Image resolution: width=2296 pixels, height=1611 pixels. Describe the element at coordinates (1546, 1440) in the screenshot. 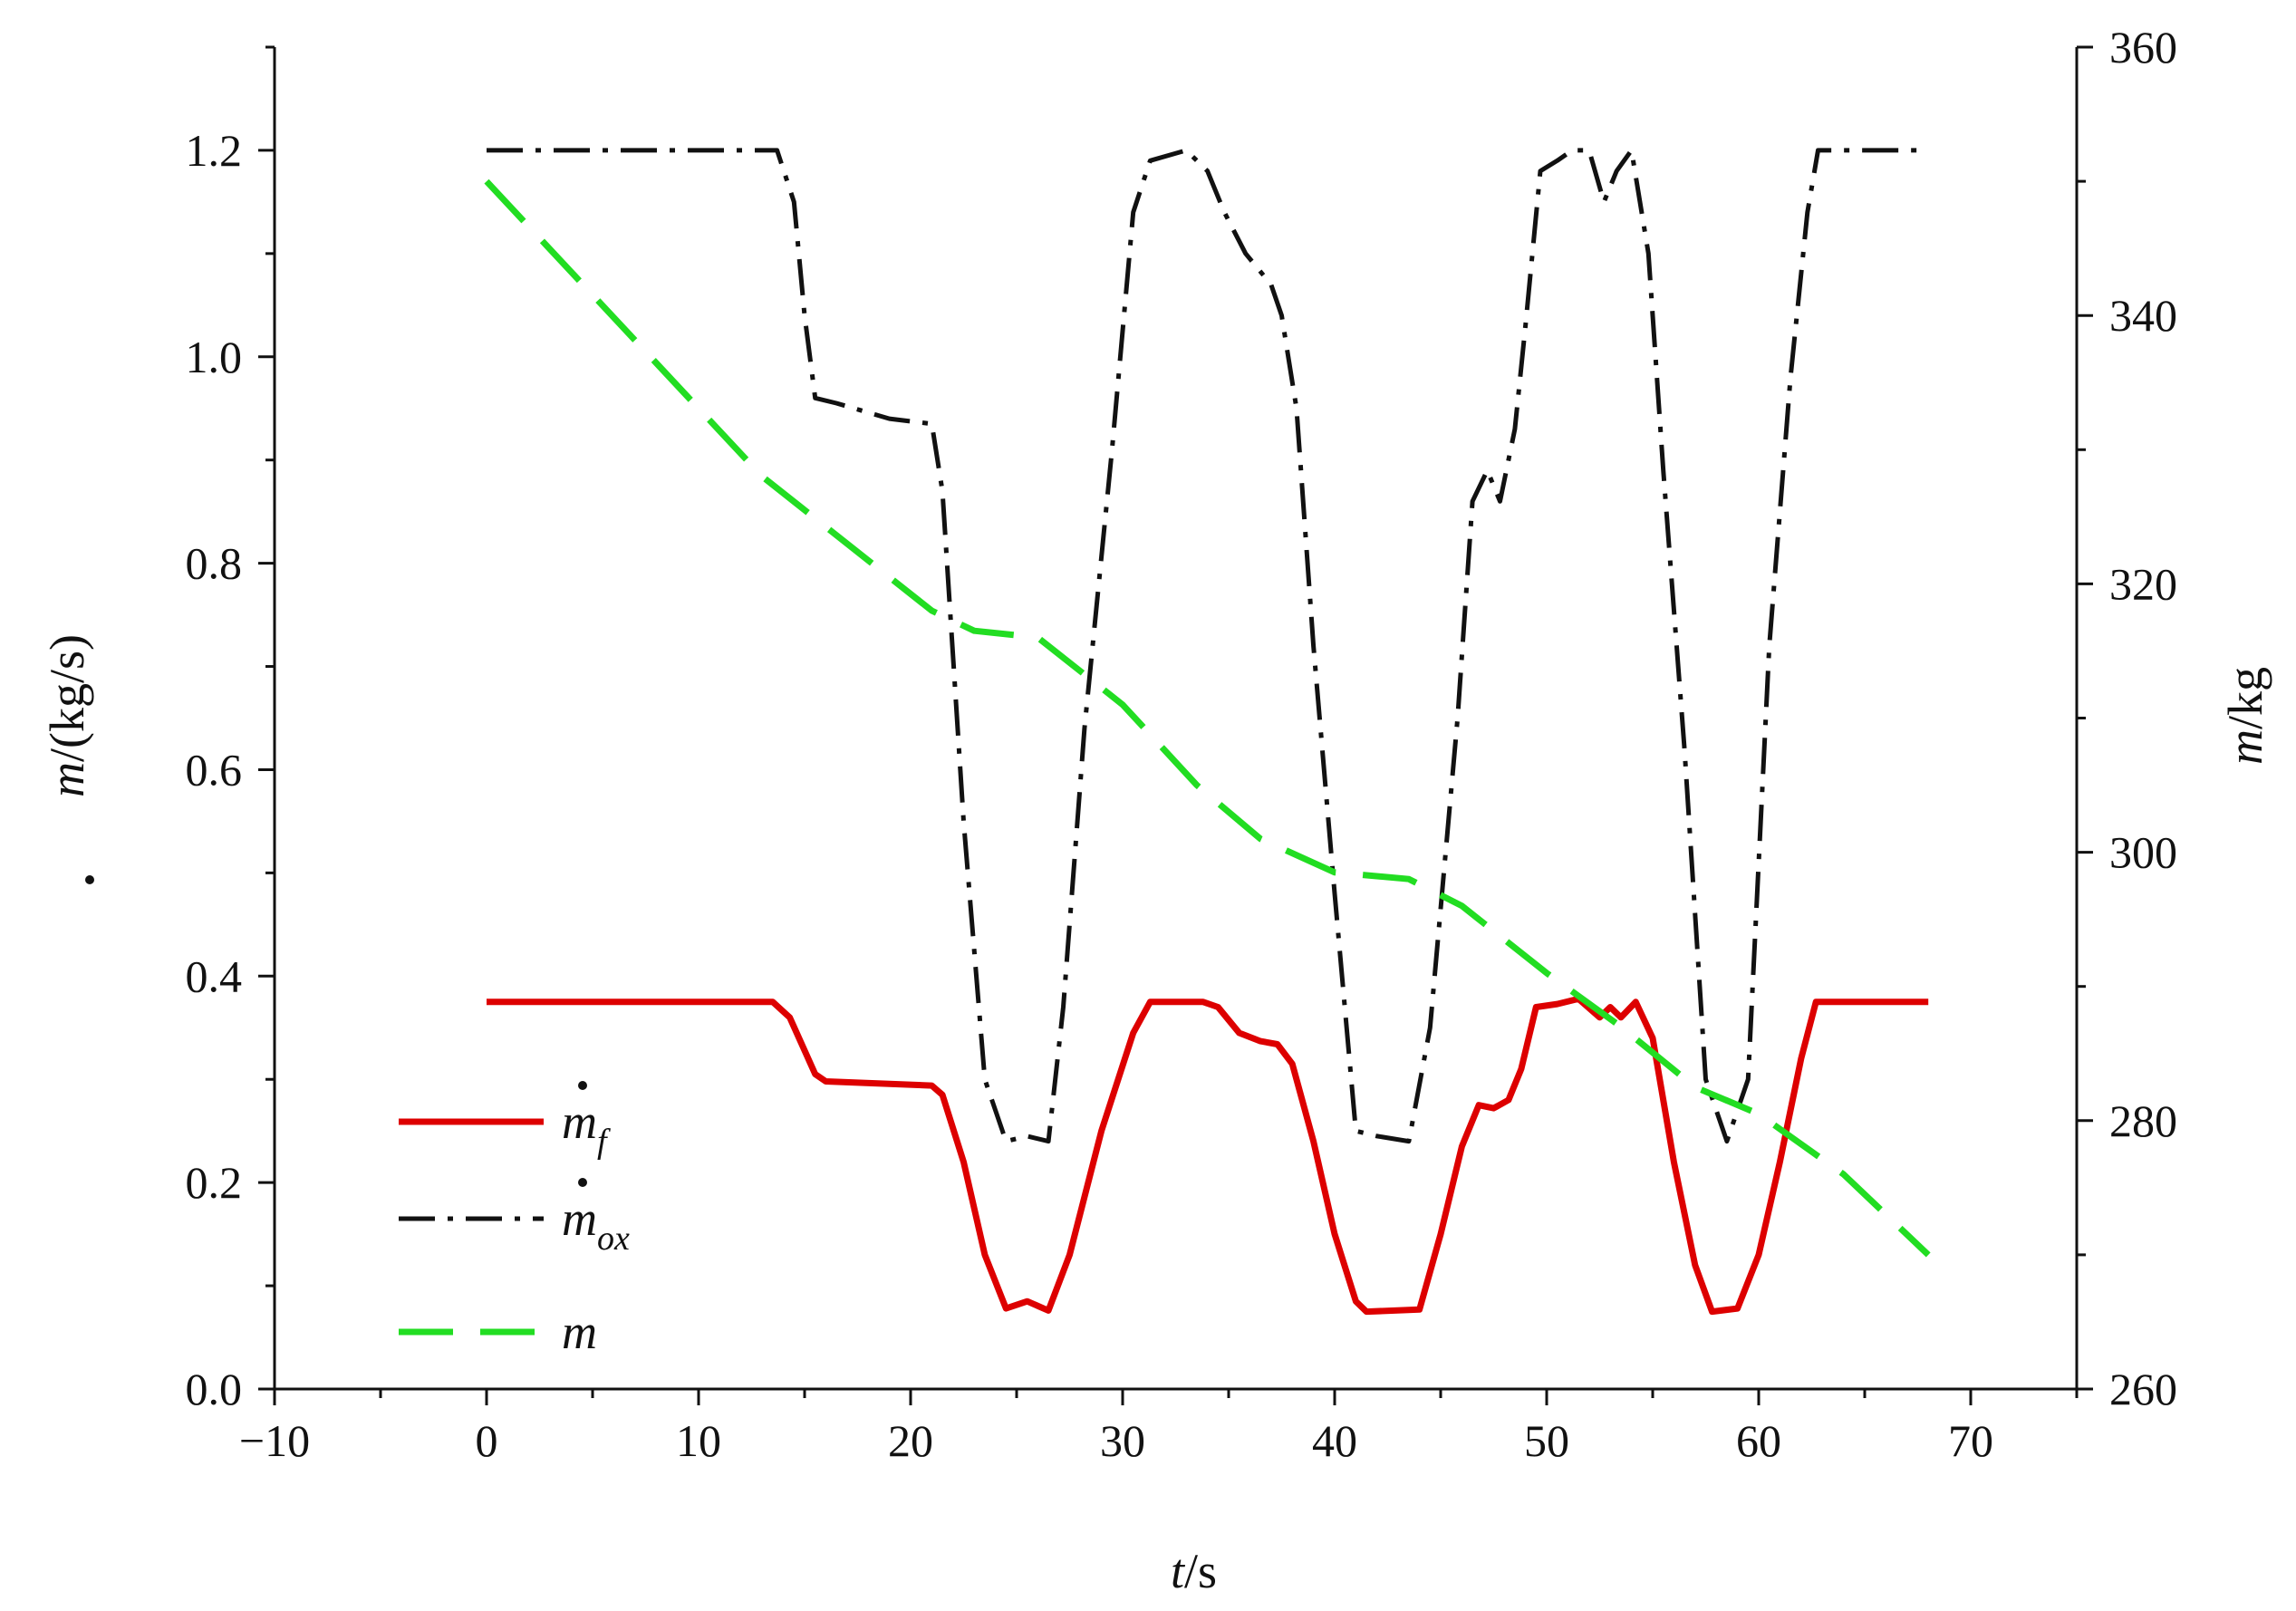

I see `x-tick-label: 50` at that location.